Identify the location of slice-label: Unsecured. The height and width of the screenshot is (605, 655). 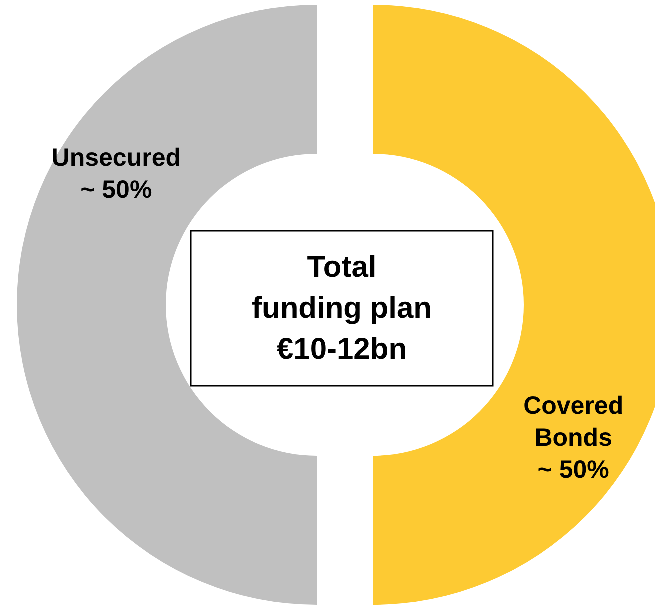
(117, 158).